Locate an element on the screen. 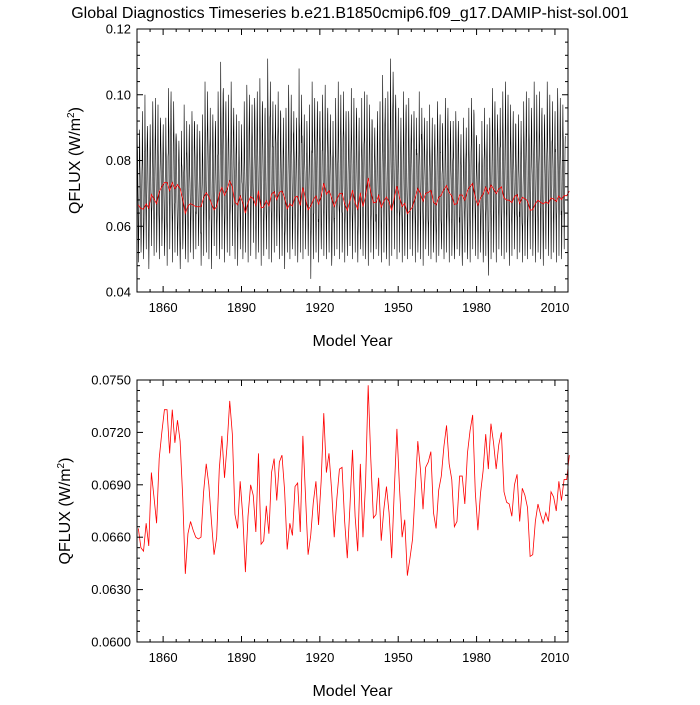 The image size is (700, 705). y-tick-label: 0.0600 is located at coordinates (111, 642).